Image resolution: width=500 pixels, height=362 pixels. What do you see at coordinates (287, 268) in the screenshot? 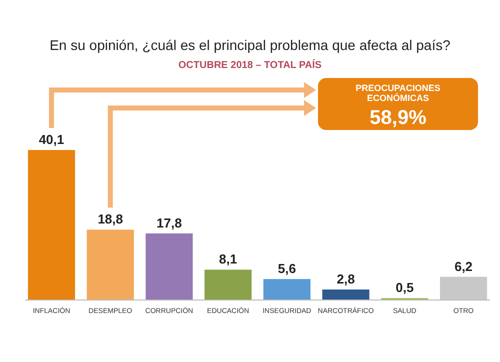
I see `data-label: 5,6` at bounding box center [287, 268].